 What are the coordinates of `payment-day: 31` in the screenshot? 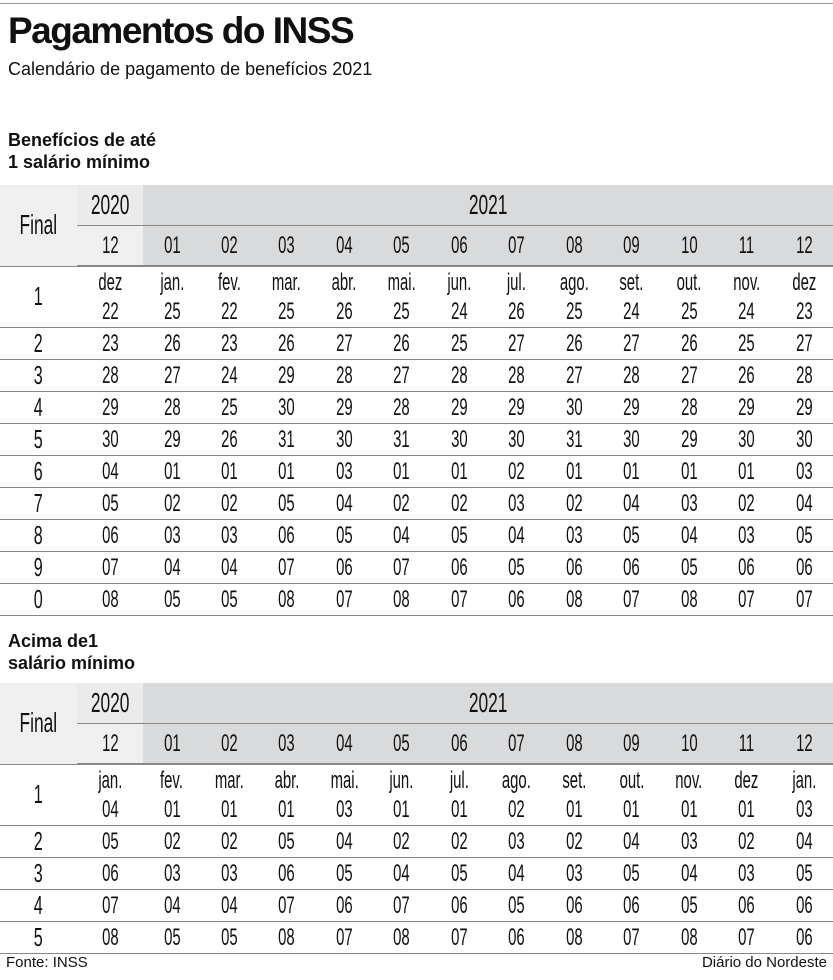 It's located at (402, 439).